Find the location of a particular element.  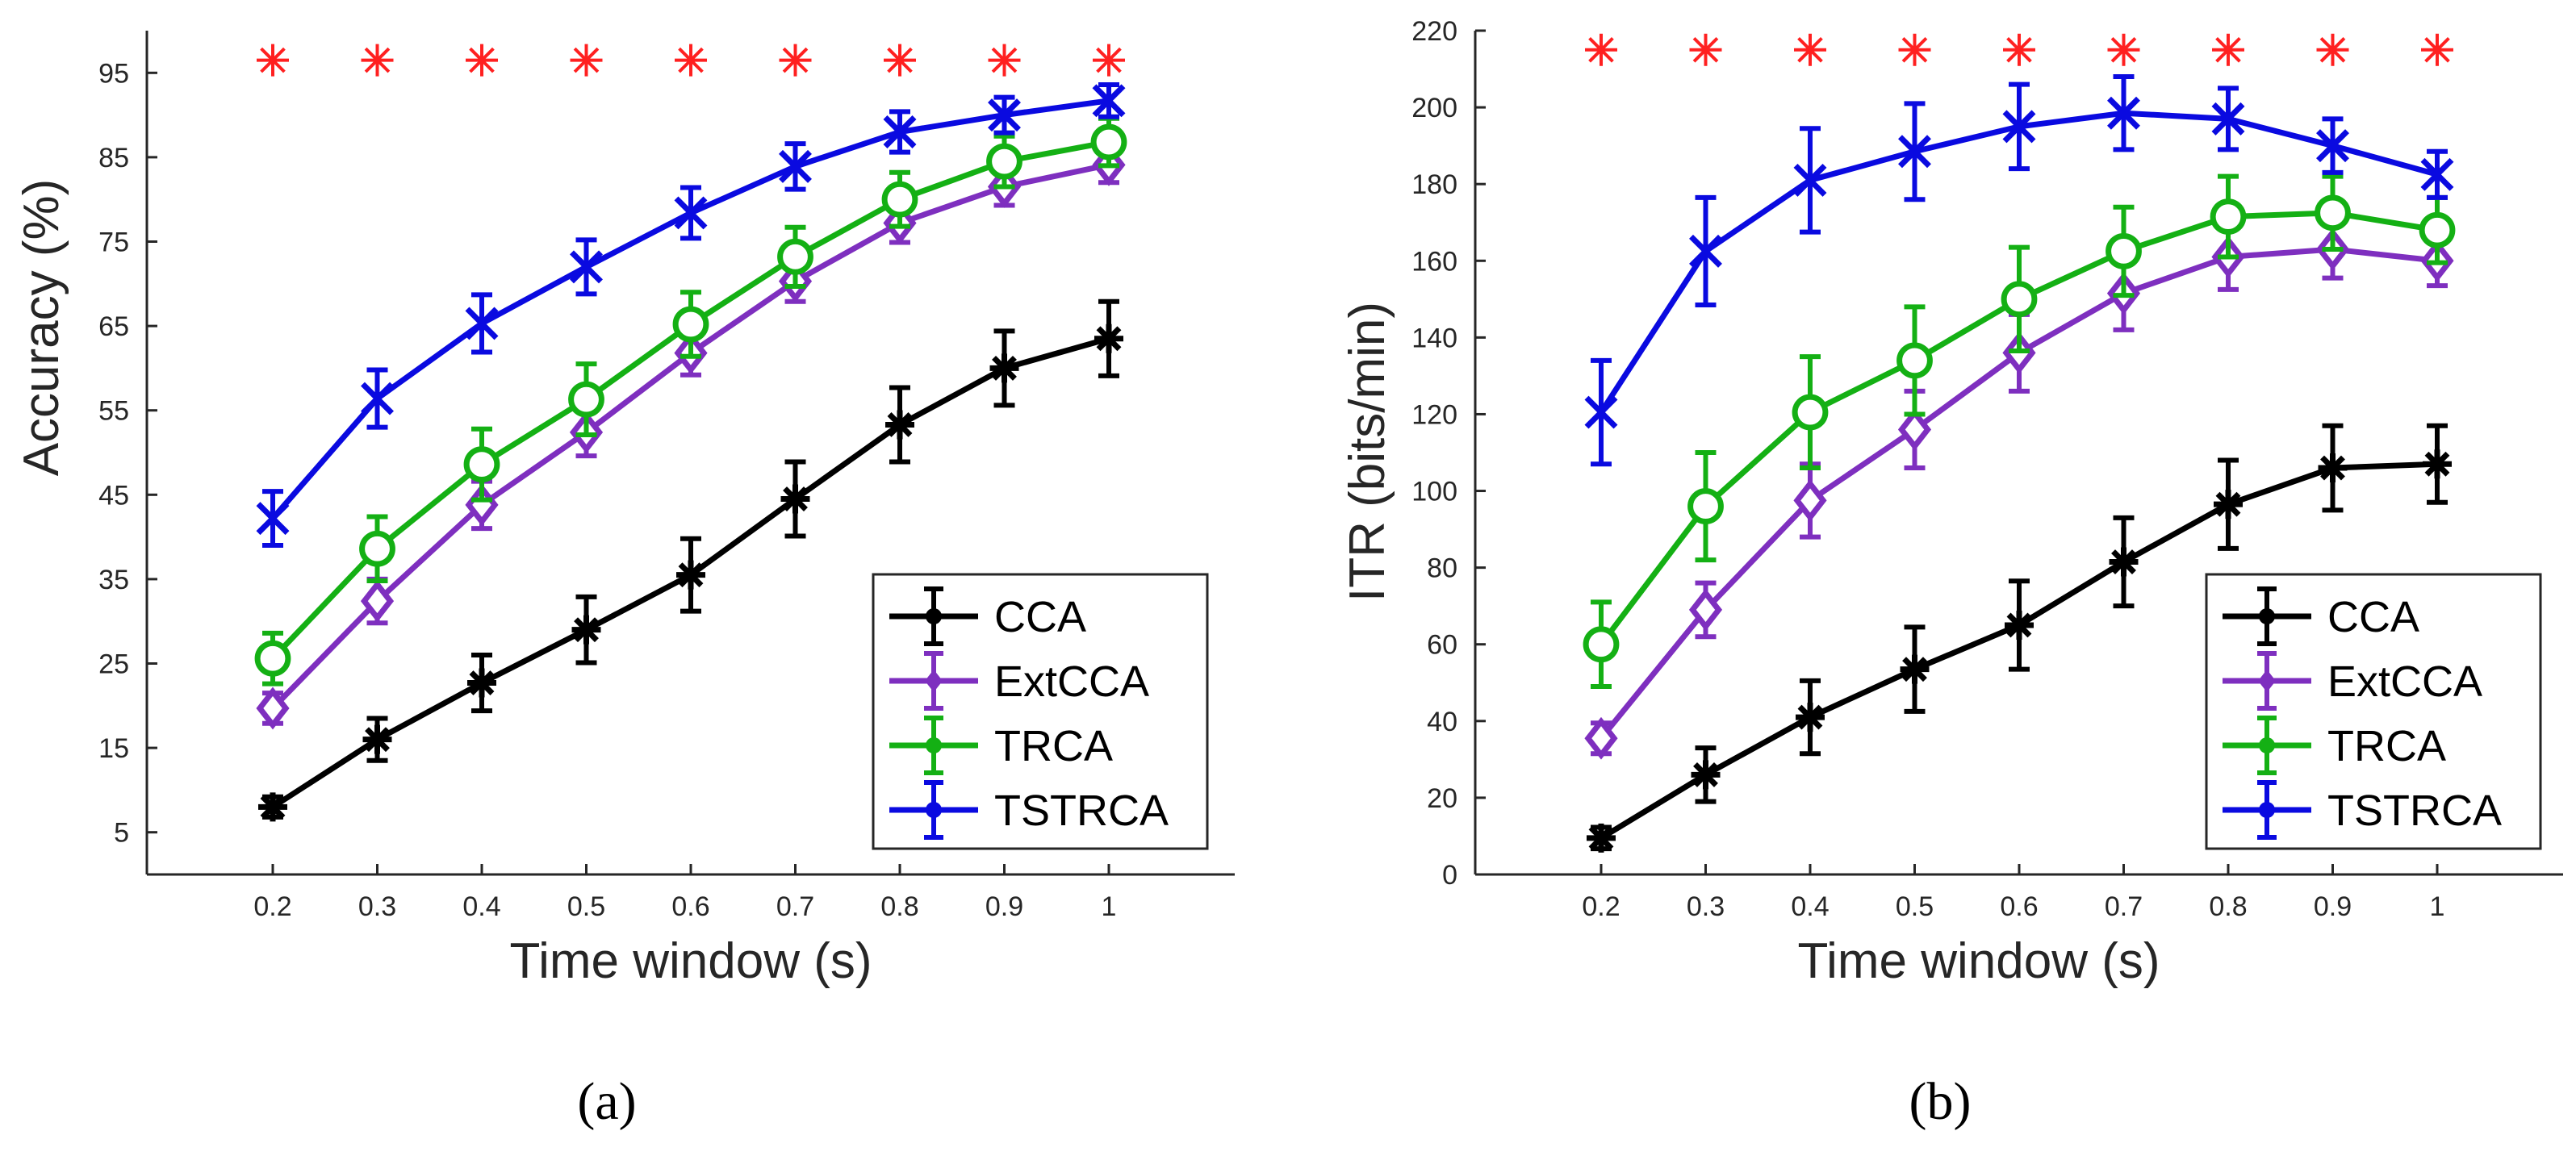

legend-box is located at coordinates (2373, 711).